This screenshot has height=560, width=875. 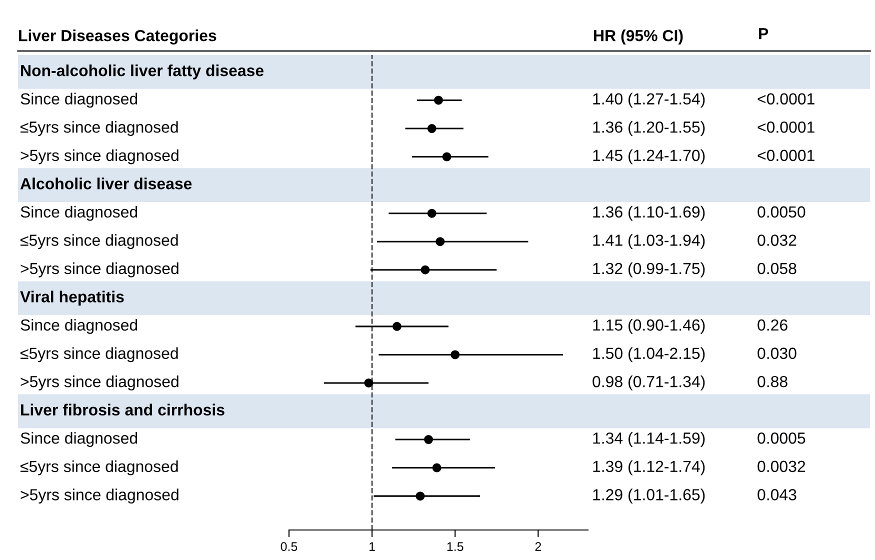 I want to click on data-label: 1.40 (1.27-1.54), so click(x=649, y=100).